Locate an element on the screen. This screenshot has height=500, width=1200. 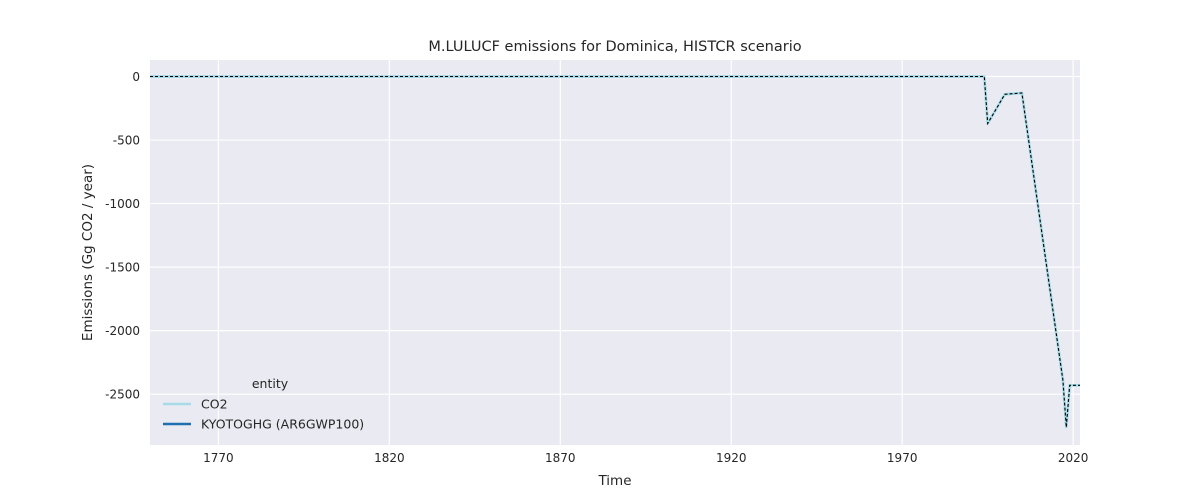
x-tick-label: 1770 is located at coordinates (218, 458).